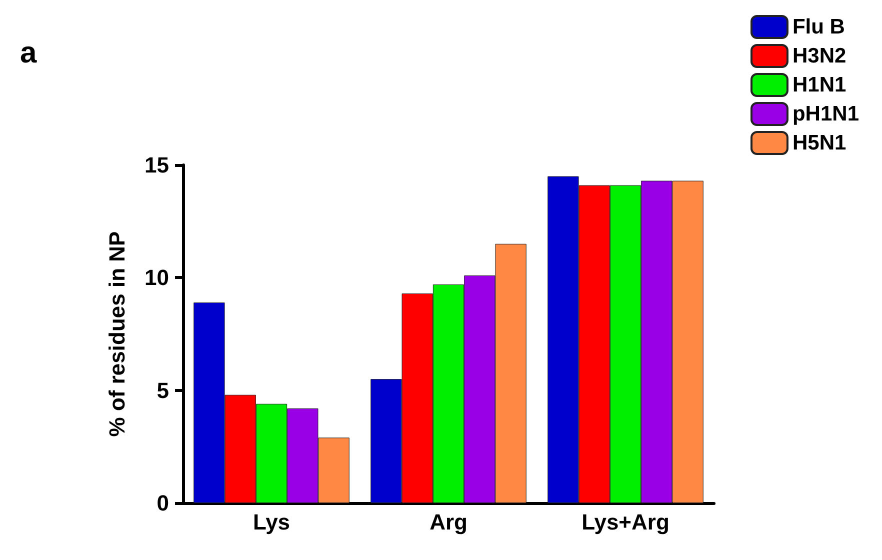 The image size is (882, 560). I want to click on y-tick-label: 10, so click(156, 277).